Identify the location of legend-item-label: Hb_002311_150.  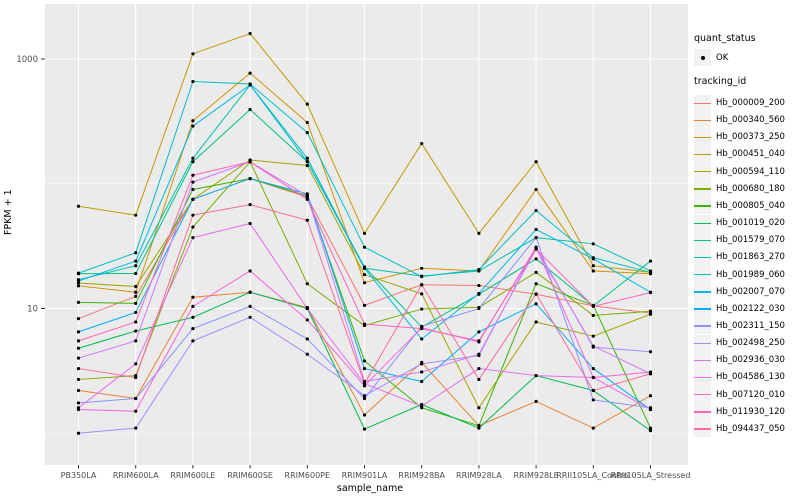
(750, 325).